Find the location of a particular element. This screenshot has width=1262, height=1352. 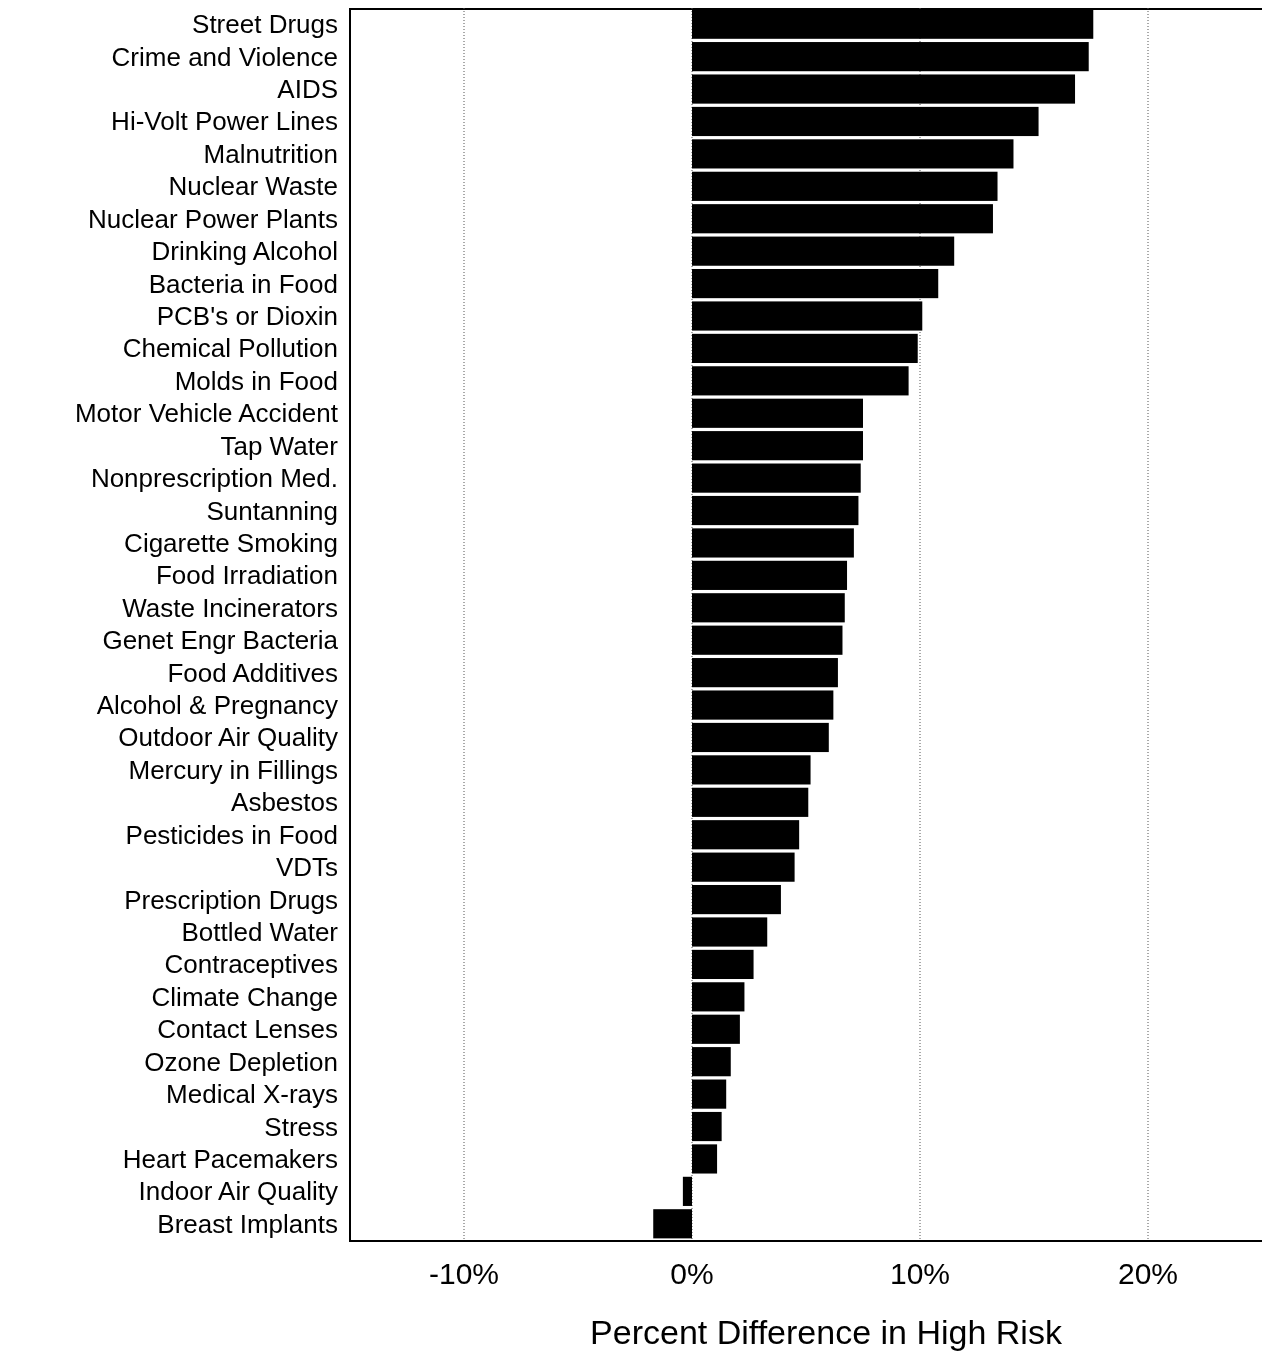

y-tick-label: Contact Lenses is located at coordinates (247, 1029).